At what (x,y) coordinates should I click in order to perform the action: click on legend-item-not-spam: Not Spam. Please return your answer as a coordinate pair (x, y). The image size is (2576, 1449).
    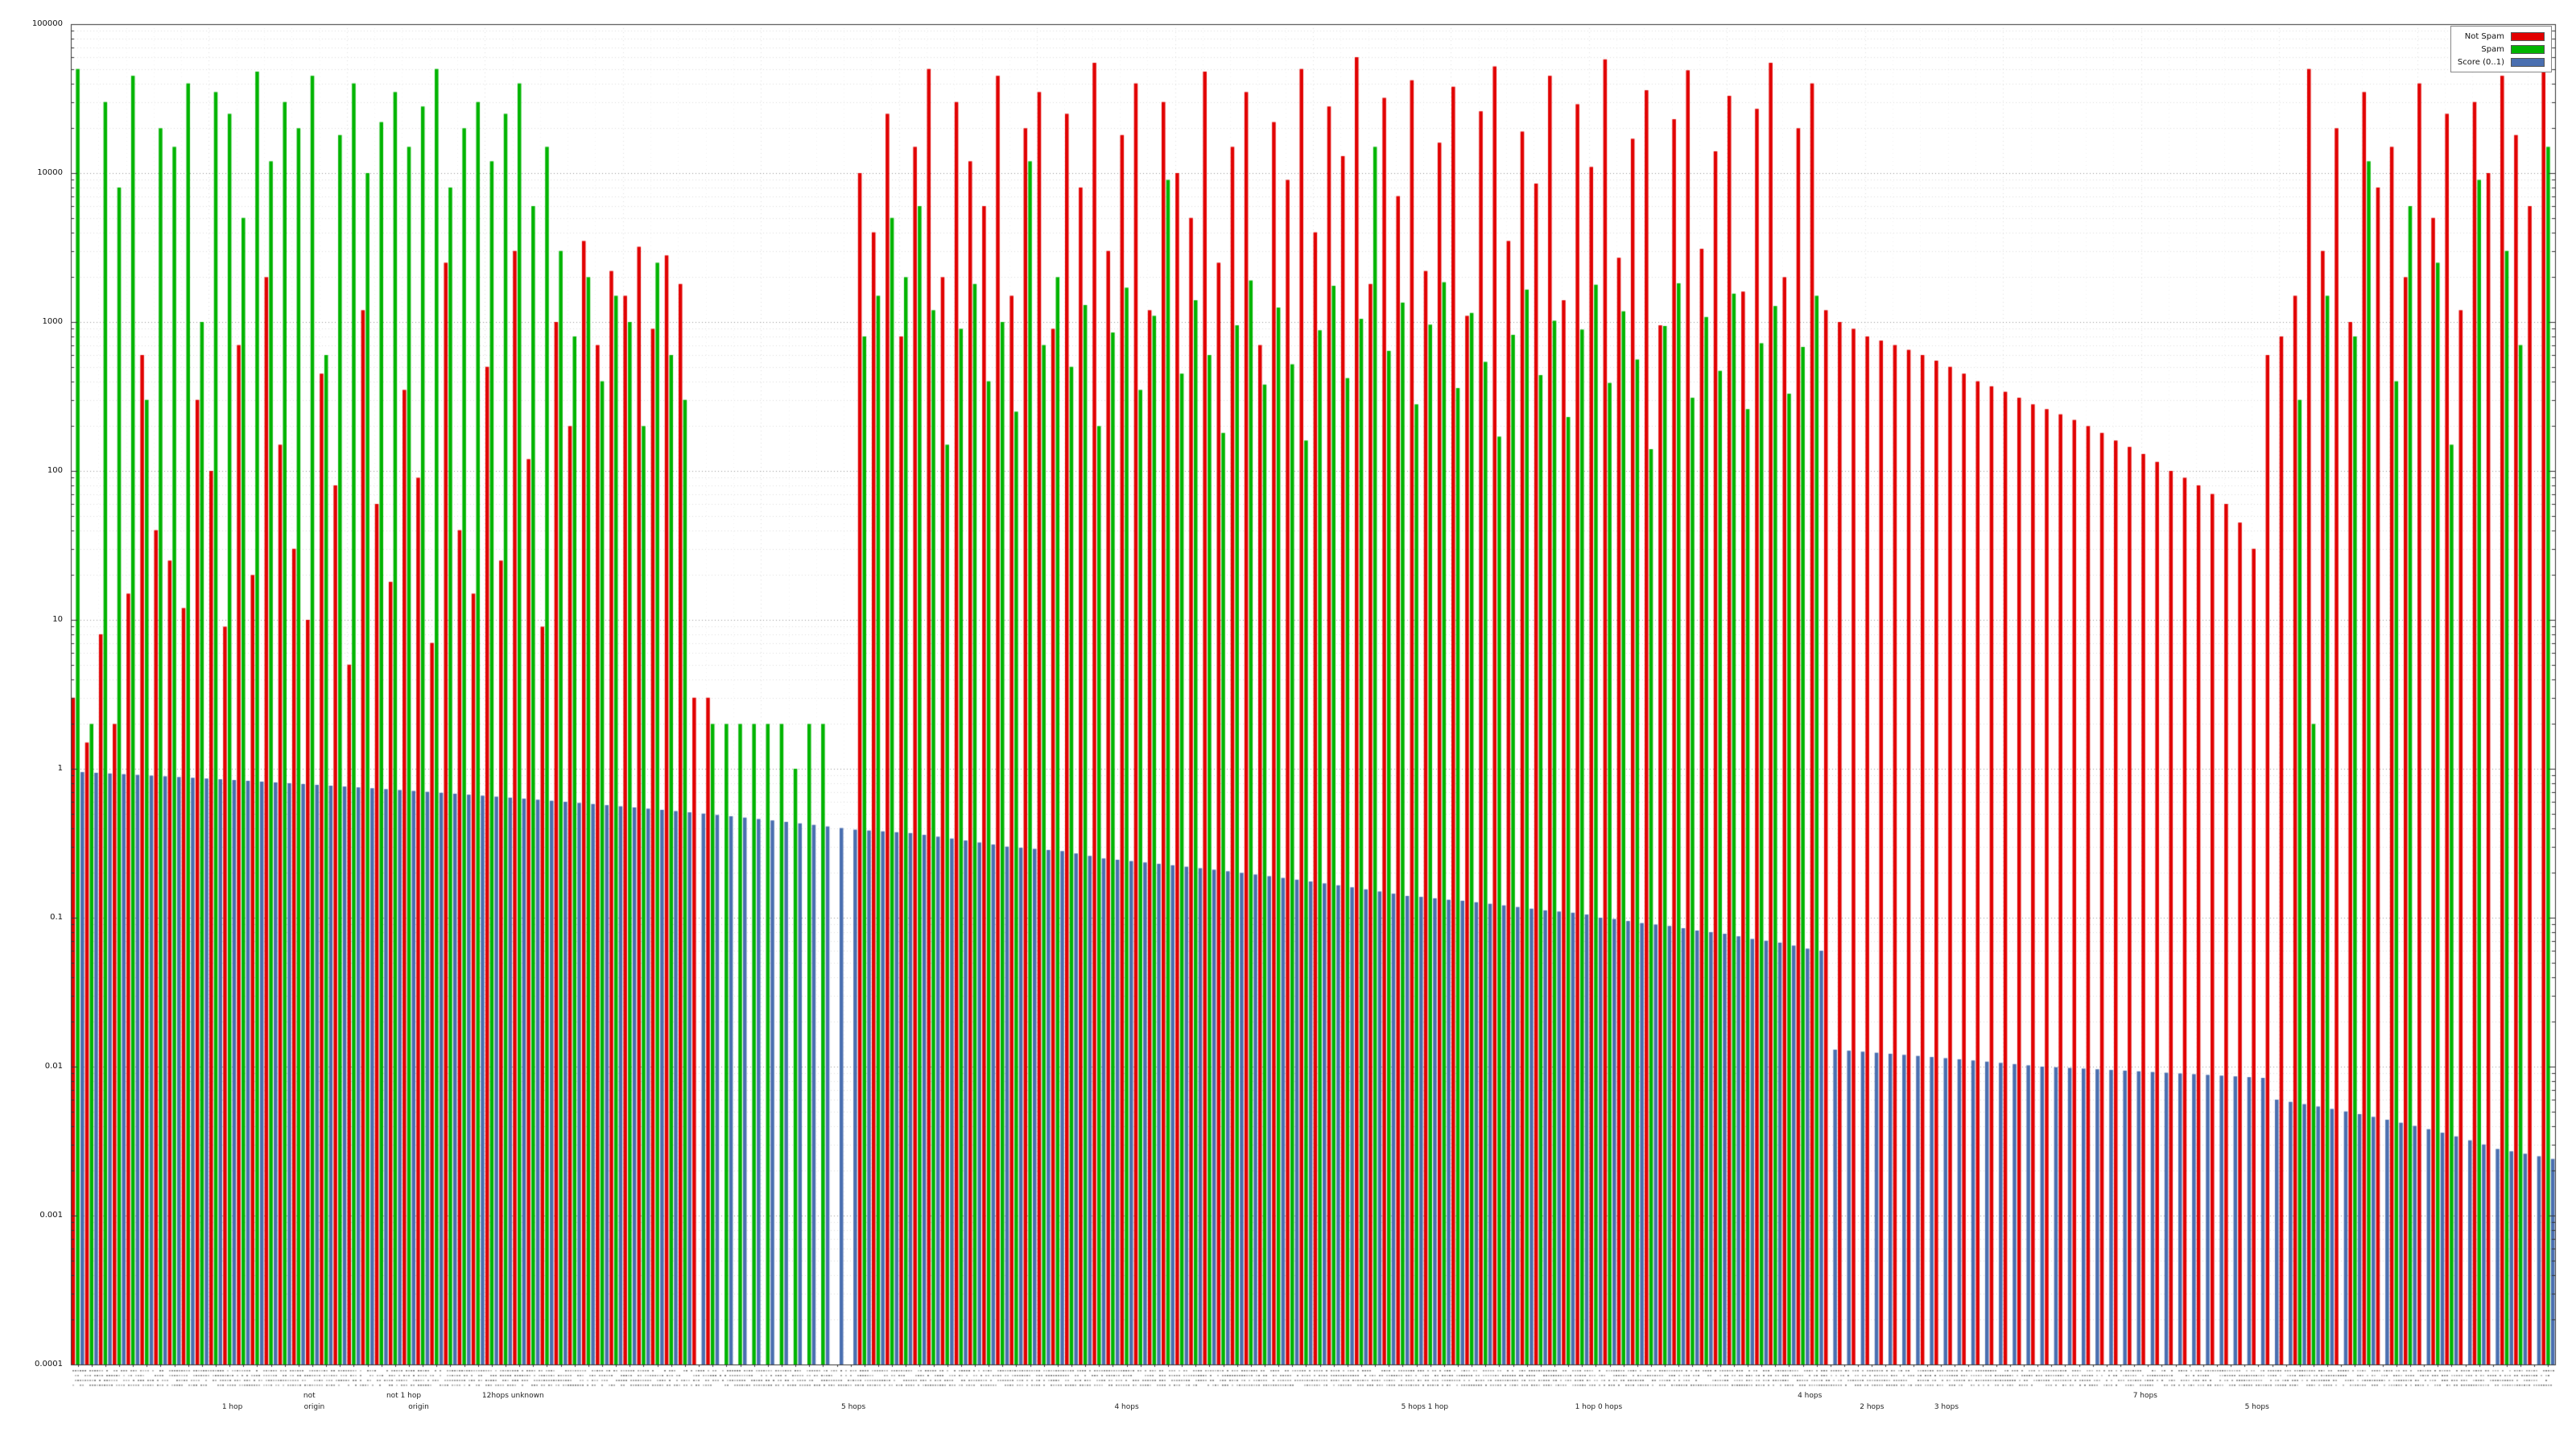
    Looking at the image, I should click on (2501, 36).